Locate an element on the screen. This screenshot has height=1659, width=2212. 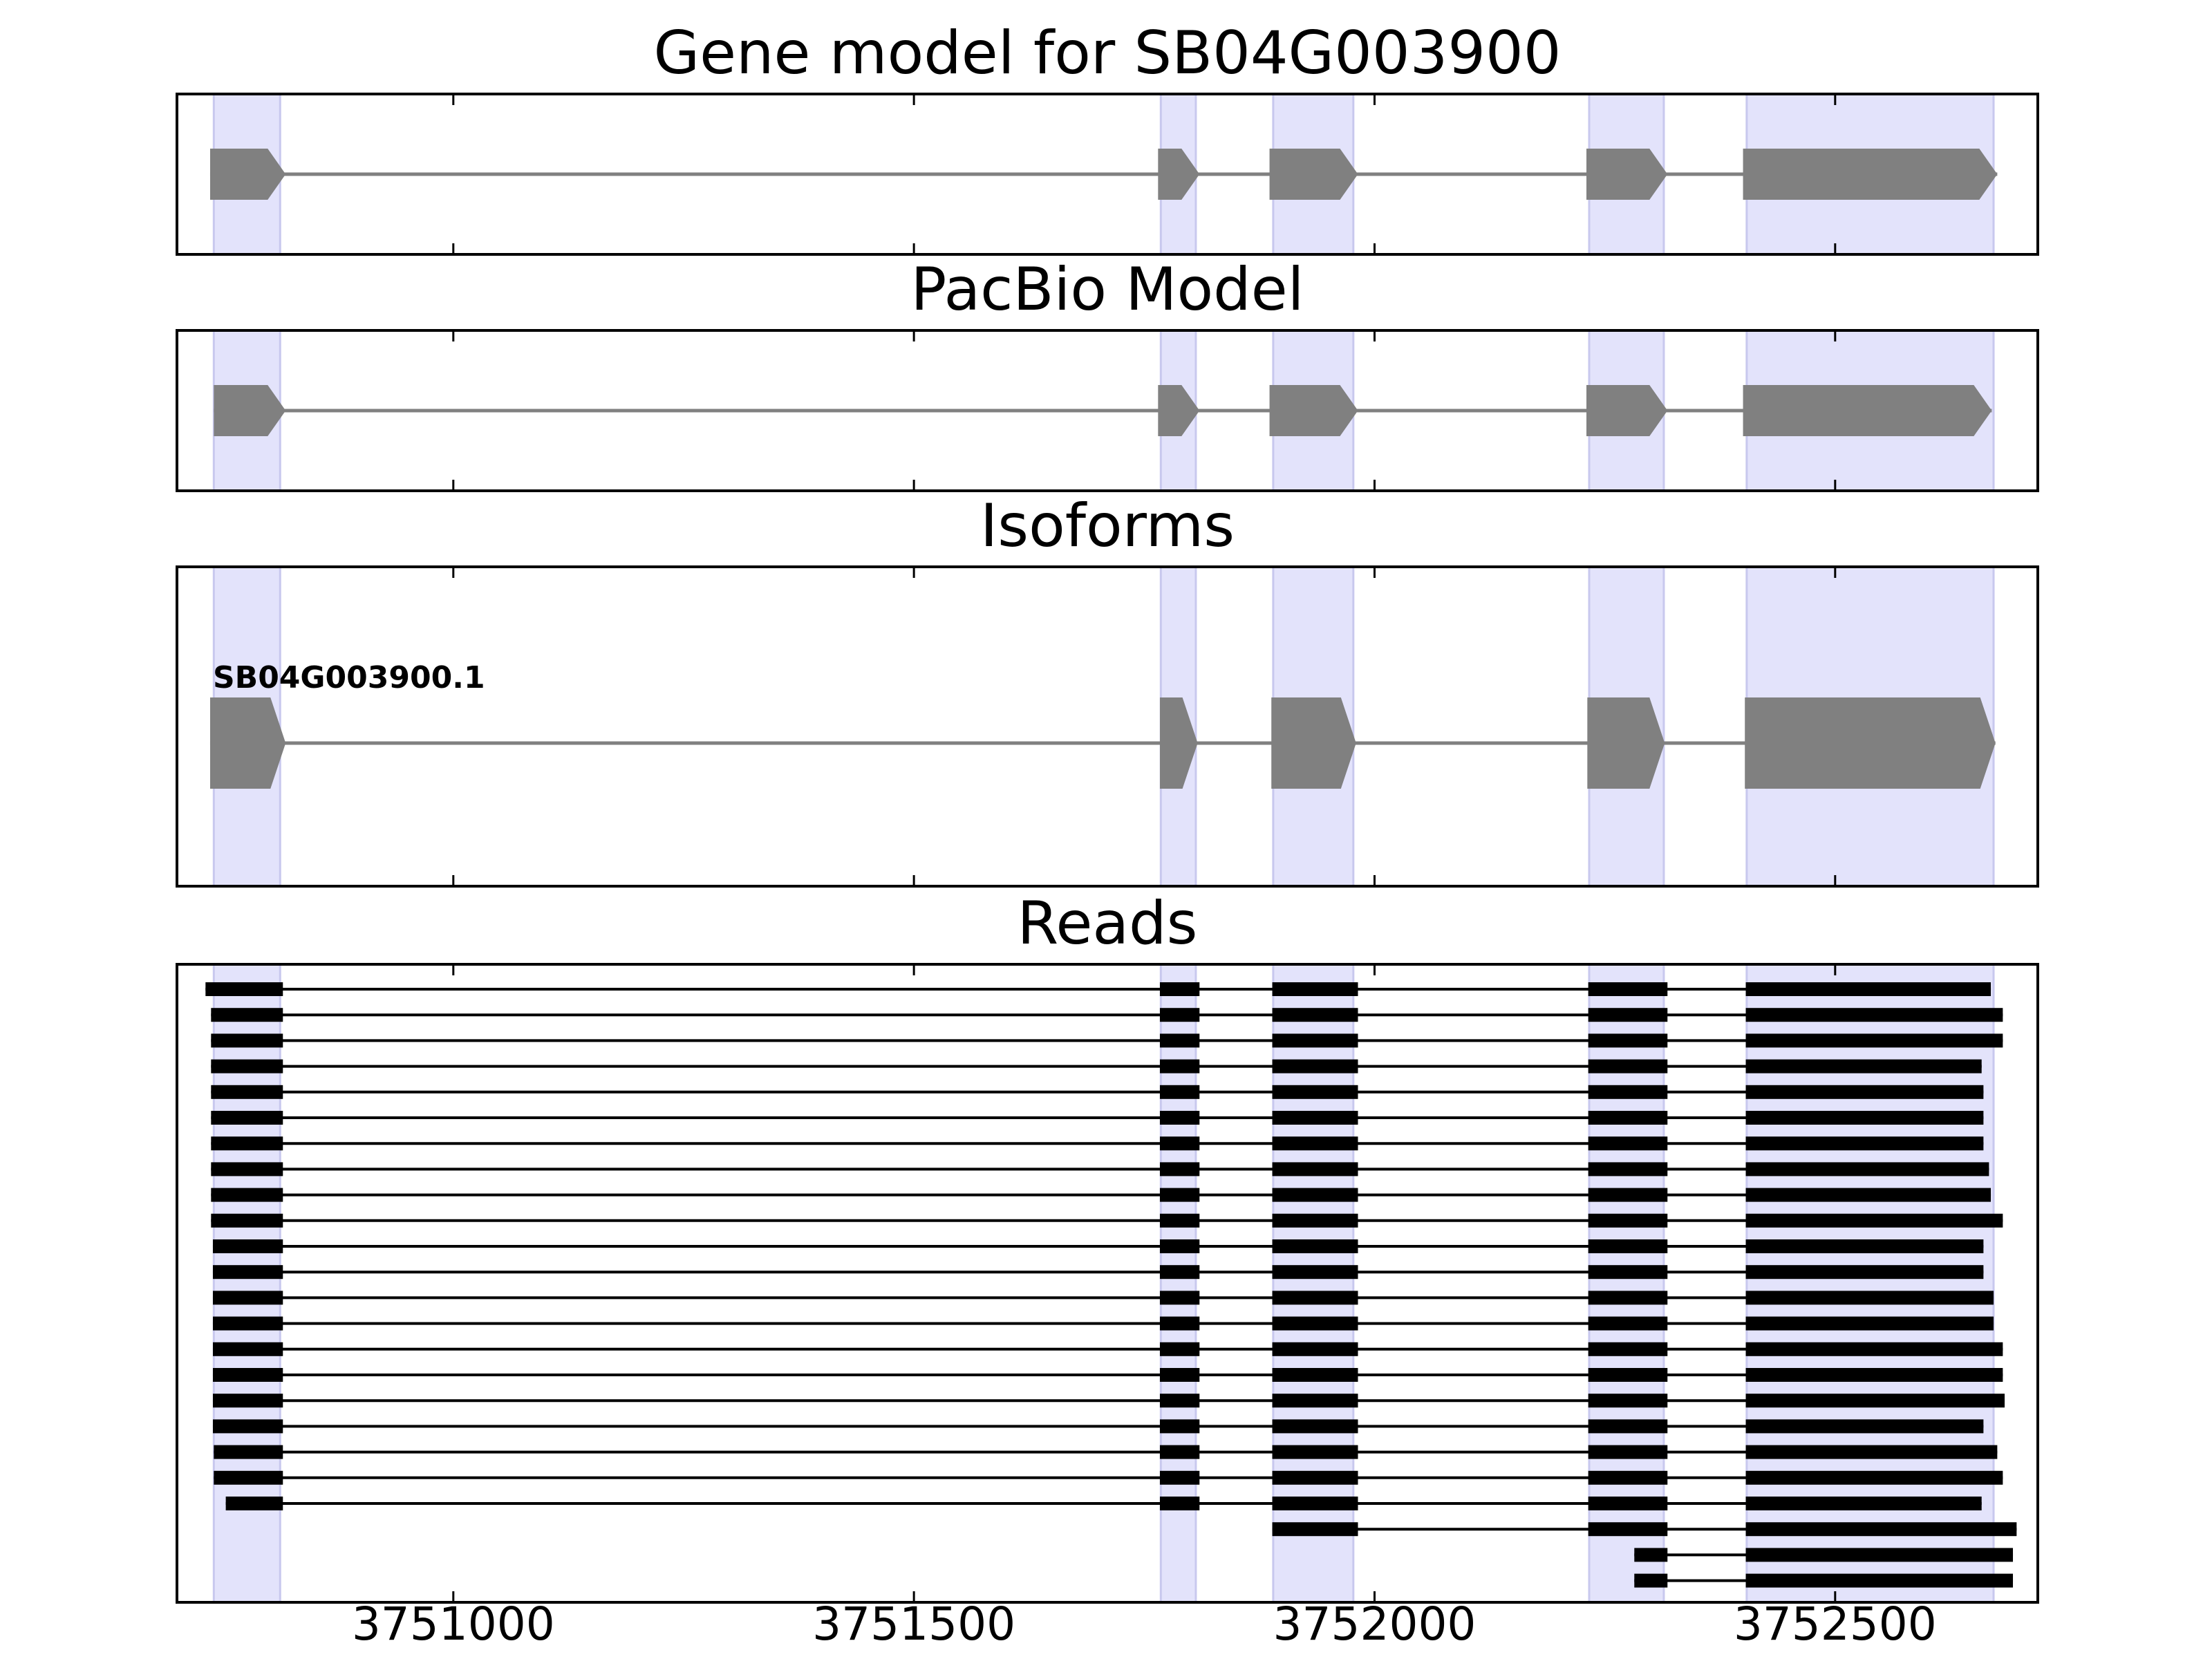
panel-title: Isoforms is located at coordinates (1107, 526).